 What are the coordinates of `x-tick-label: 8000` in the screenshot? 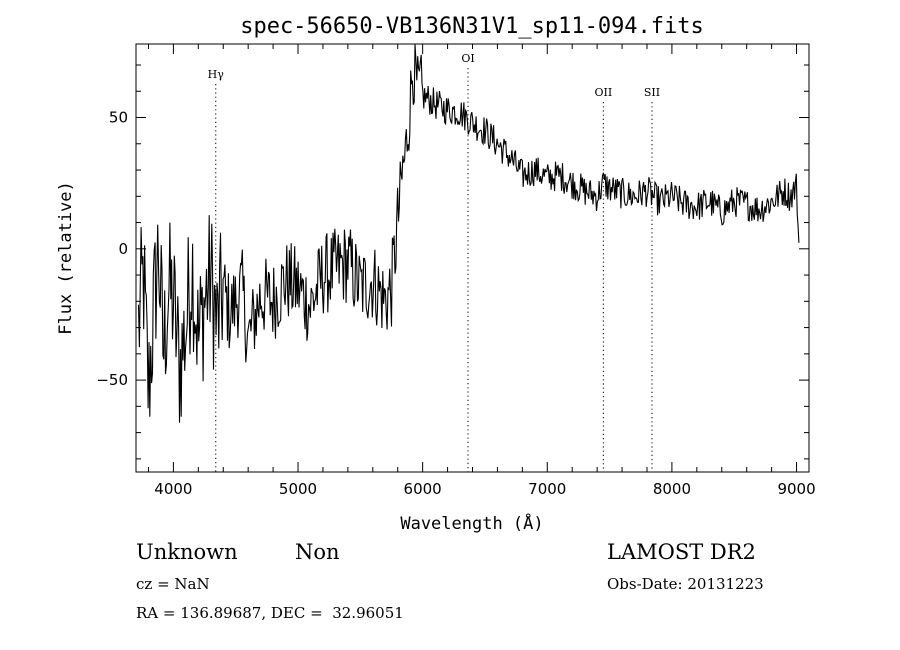 It's located at (672, 489).